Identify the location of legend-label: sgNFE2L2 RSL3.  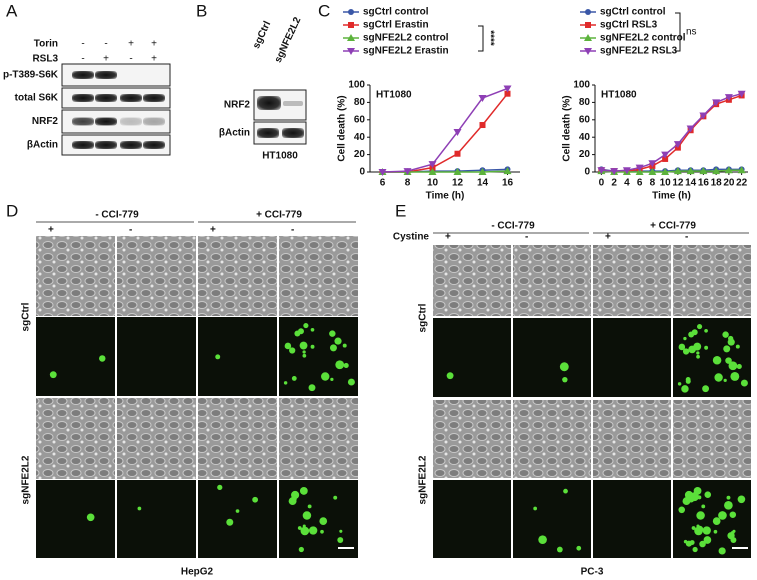
(639, 51).